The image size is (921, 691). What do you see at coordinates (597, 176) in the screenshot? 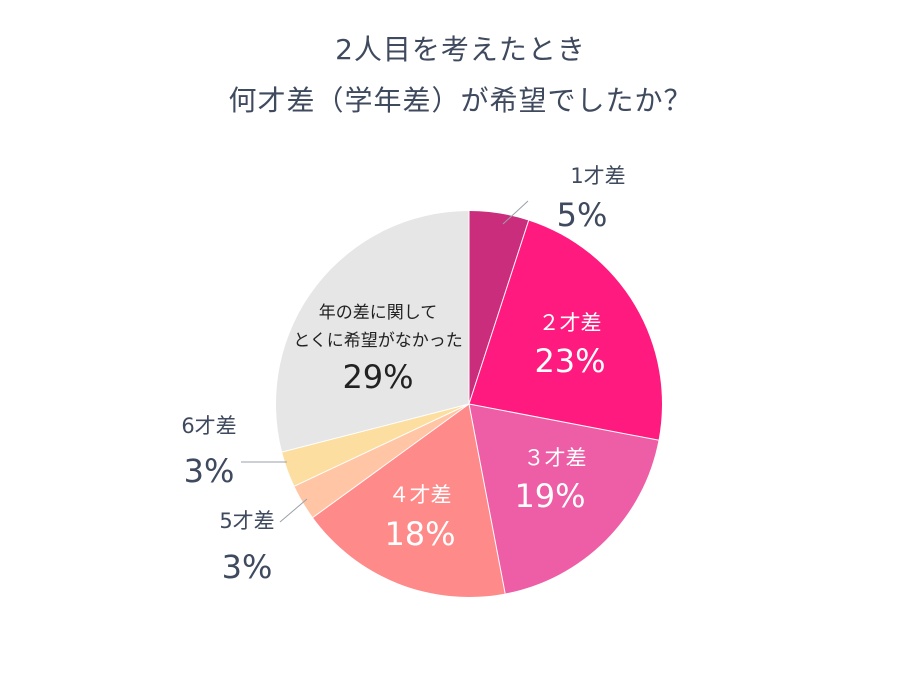
I see `slice-label: 1才差` at bounding box center [597, 176].